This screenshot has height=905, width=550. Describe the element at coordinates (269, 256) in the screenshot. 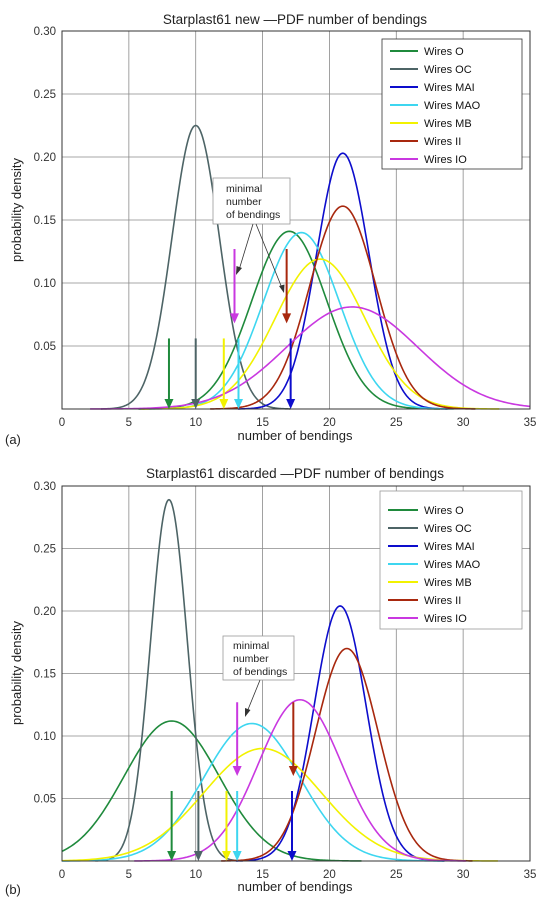

I see `callout-pointer-right` at that location.